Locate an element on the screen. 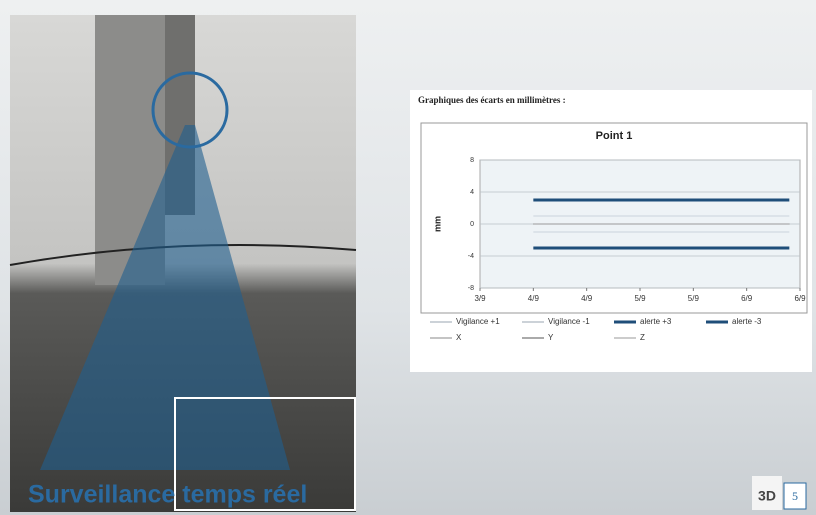  legend-label: alerte -3 is located at coordinates (747, 321).